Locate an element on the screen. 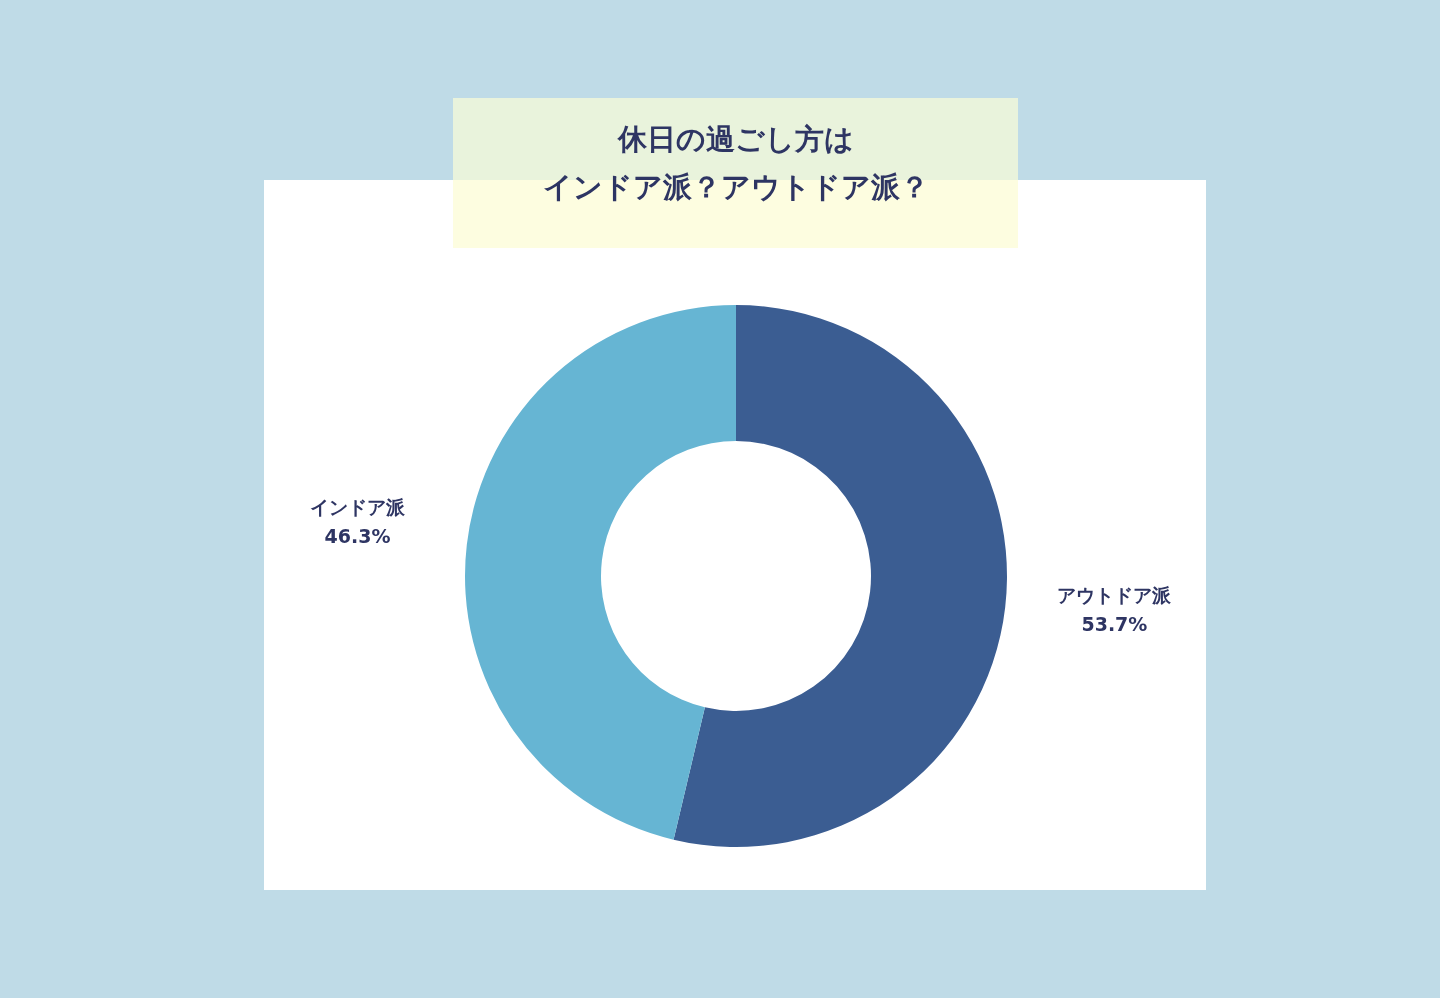 The image size is (1440, 998). chart-title: 休日の過ごし方は is located at coordinates (735, 139).